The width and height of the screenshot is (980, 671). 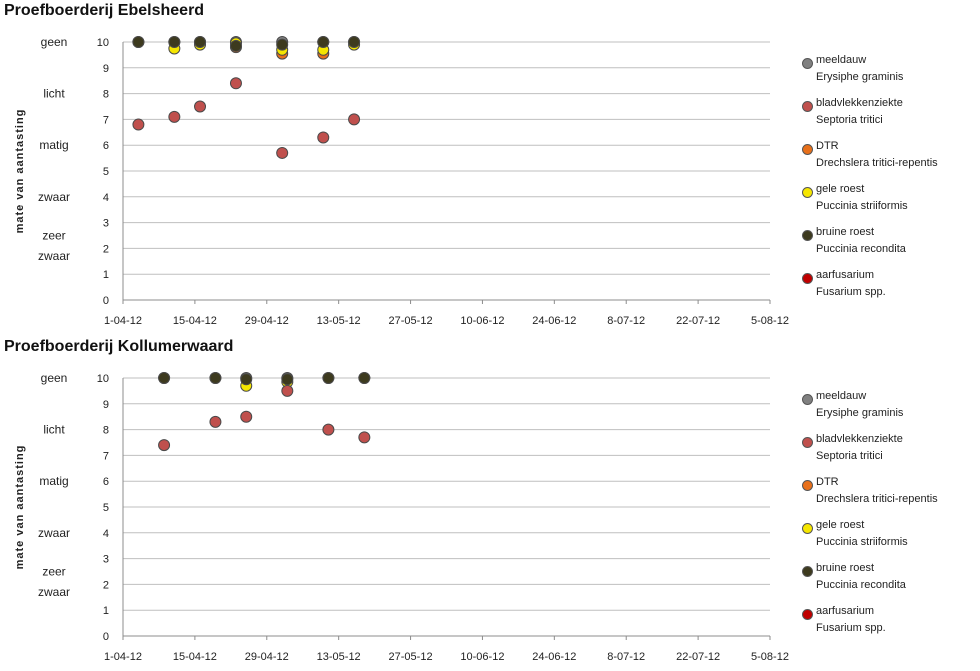 What do you see at coordinates (889, 205) in the screenshot?
I see `legend-item: gele roest Puccinia striiformis` at bounding box center [889, 205].